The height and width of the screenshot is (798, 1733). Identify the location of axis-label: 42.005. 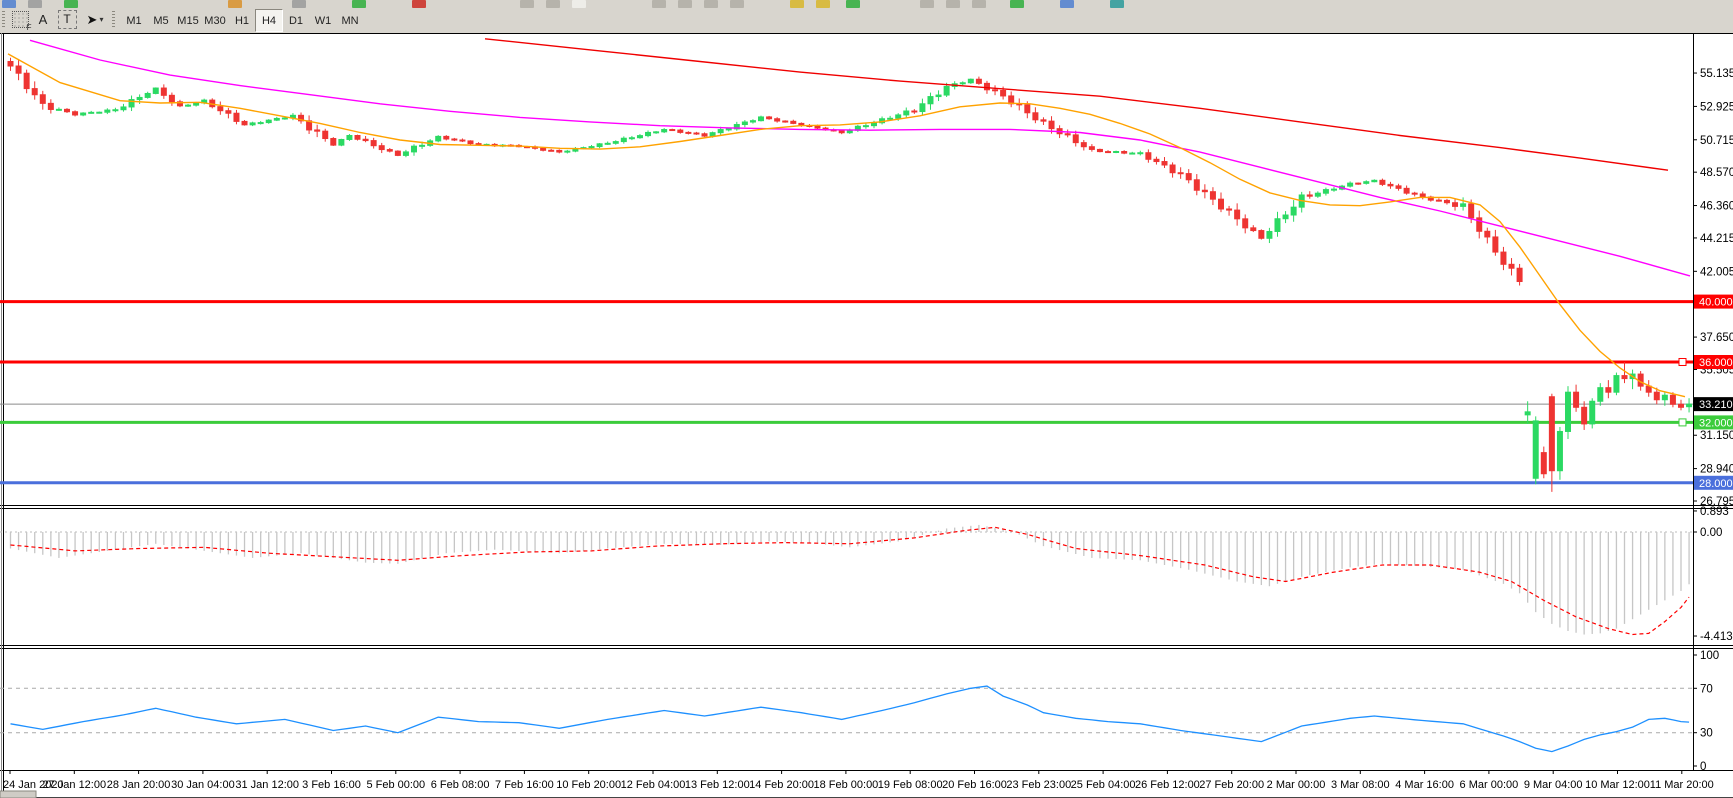
(1716, 272).